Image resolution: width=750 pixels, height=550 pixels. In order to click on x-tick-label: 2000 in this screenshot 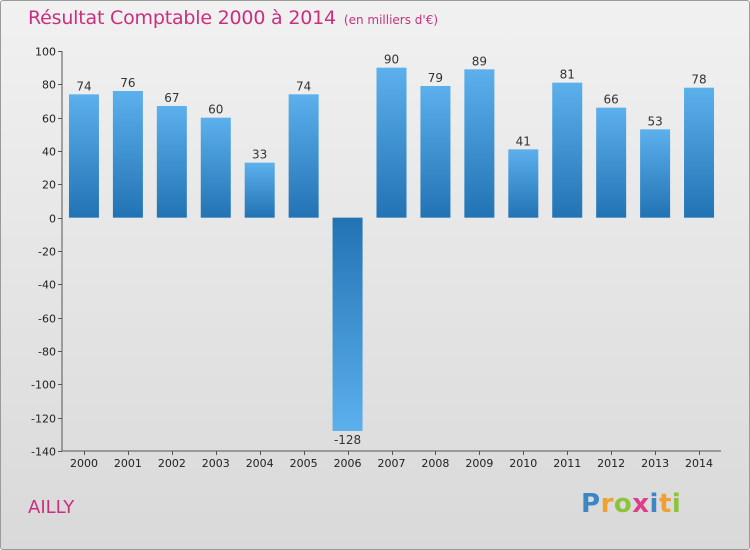, I will do `click(84, 463)`.